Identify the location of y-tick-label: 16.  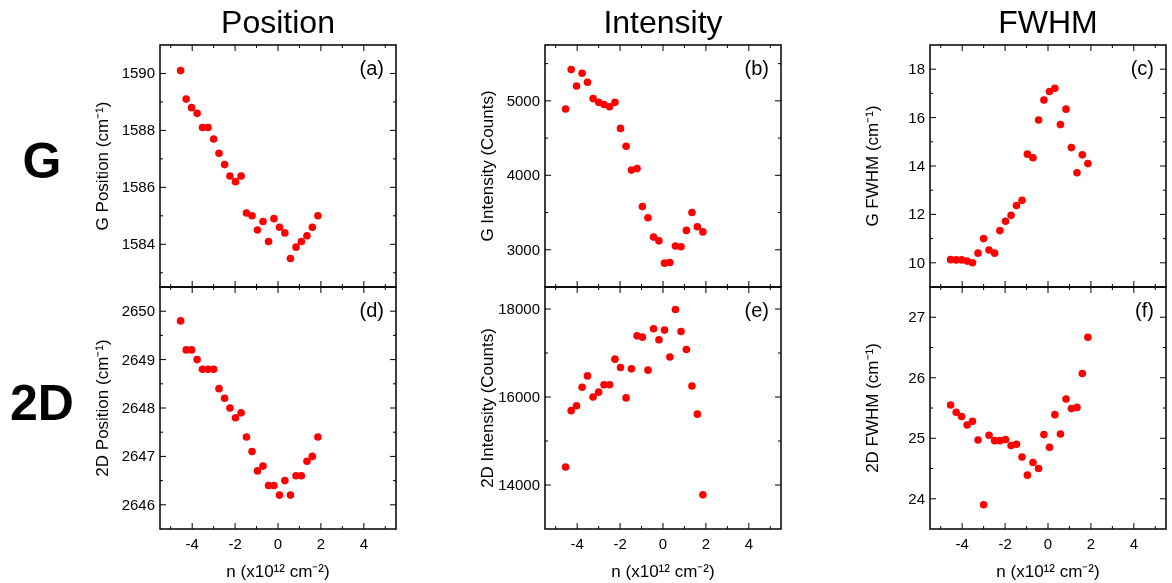
(916, 117).